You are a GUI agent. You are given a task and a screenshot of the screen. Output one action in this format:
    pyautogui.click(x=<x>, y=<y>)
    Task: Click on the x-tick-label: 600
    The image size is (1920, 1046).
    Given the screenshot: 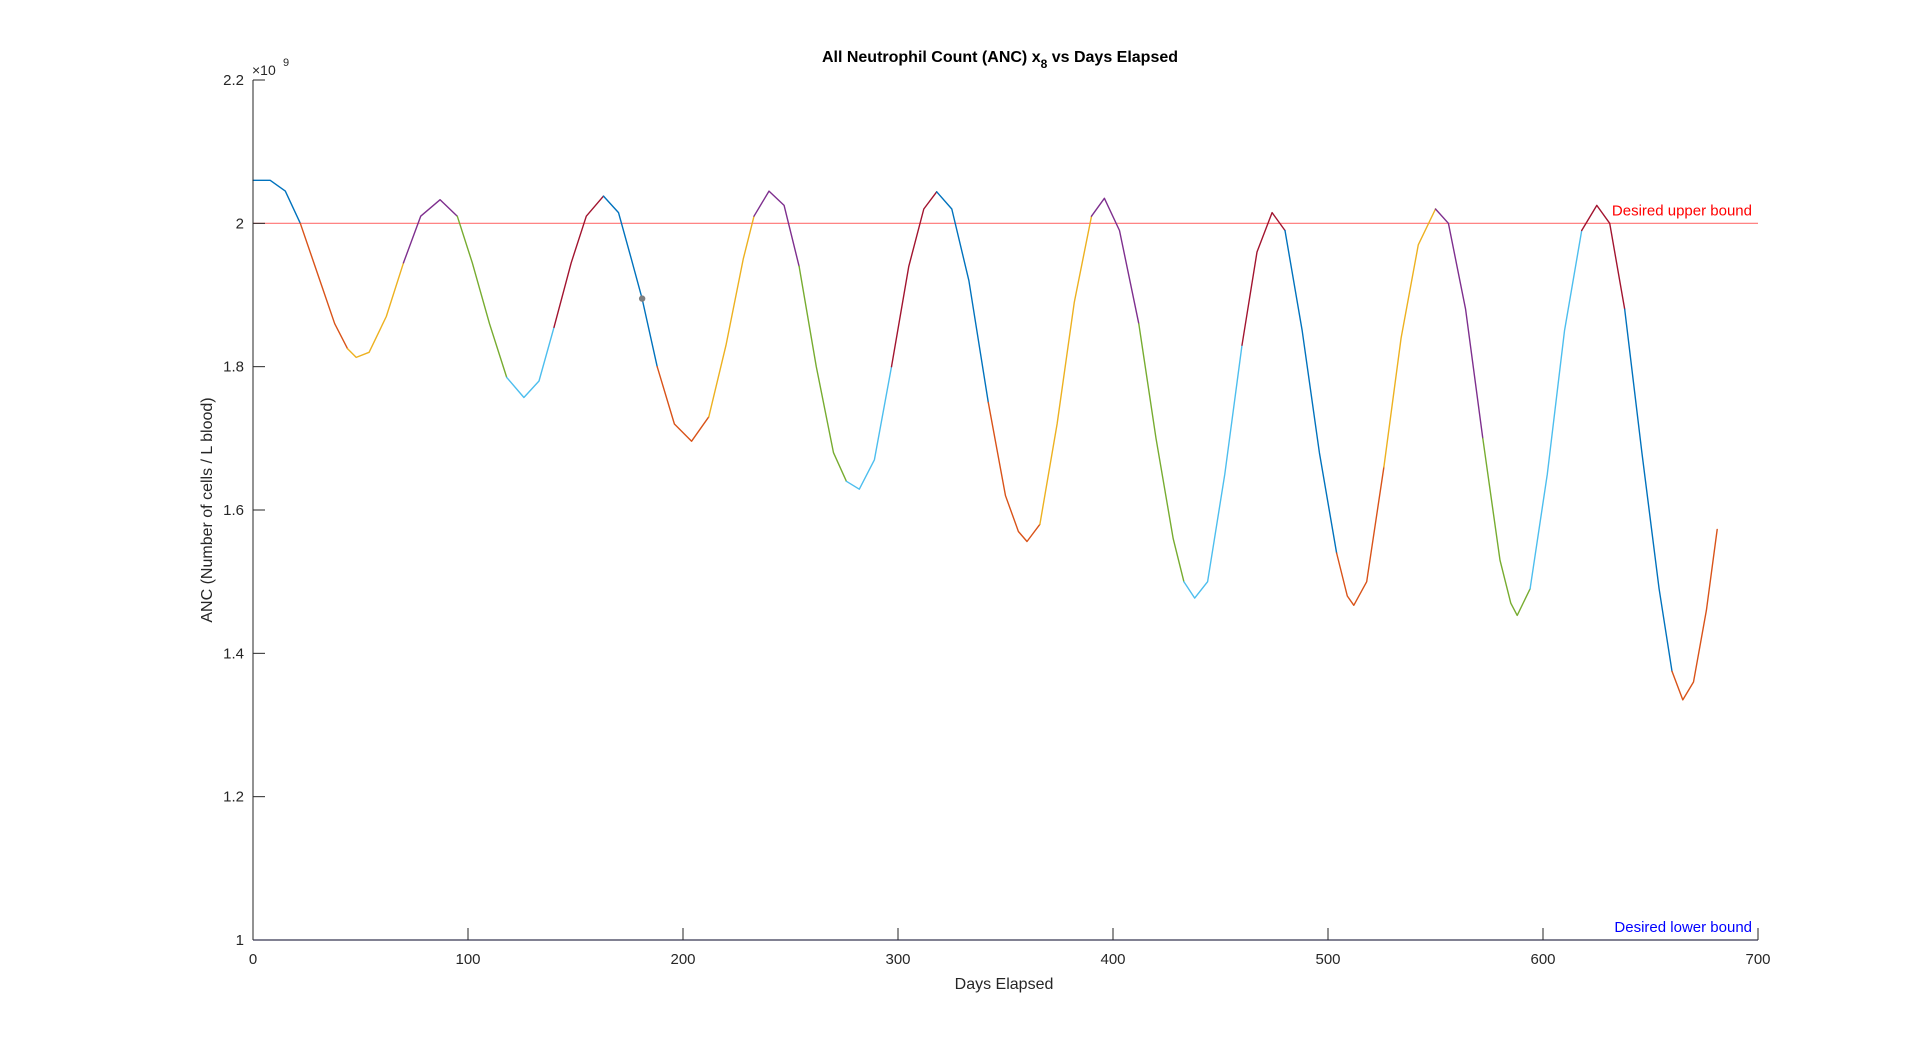 What is the action you would take?
    pyautogui.click(x=1542, y=959)
    